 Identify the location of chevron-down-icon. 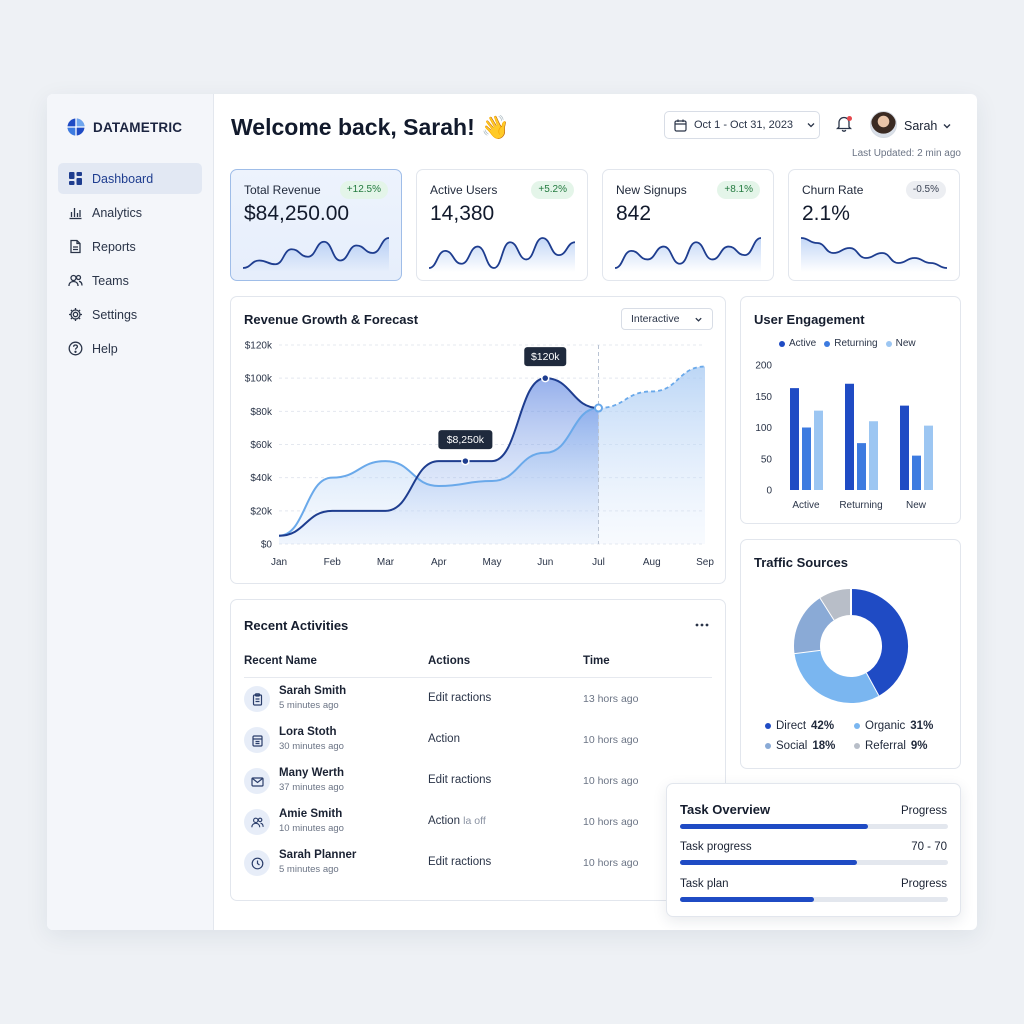
(947, 126).